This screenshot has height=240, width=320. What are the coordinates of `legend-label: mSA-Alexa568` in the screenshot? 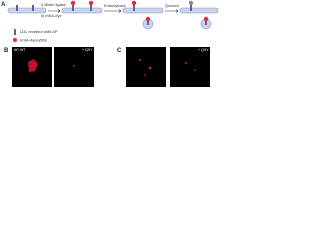 It's located at (33, 40).